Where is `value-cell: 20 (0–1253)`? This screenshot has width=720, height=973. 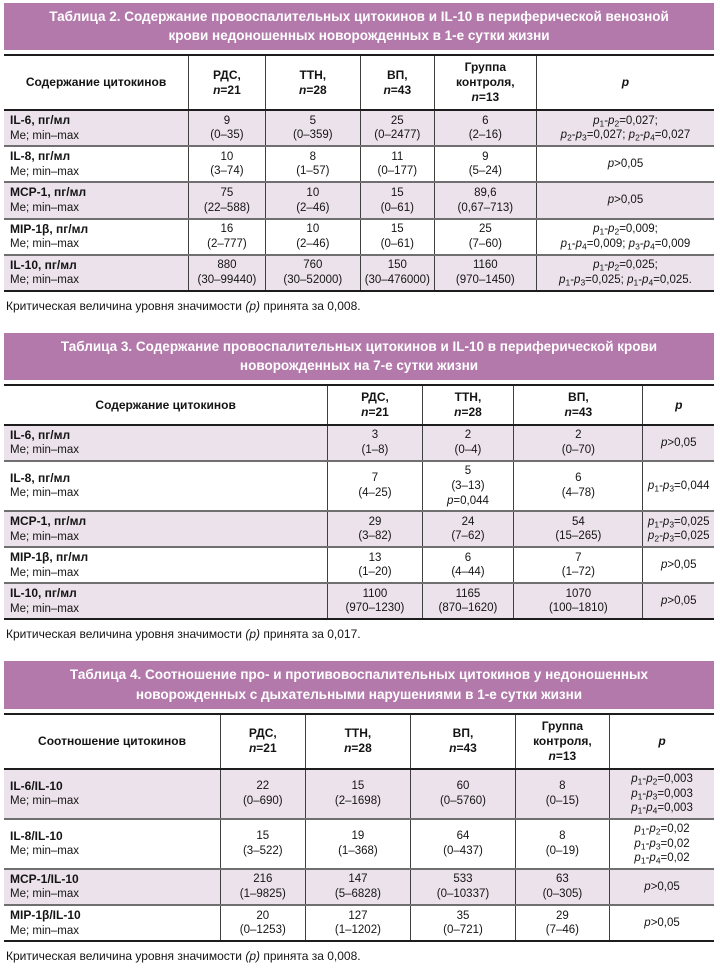 value-cell: 20 (0–1253) is located at coordinates (263, 924).